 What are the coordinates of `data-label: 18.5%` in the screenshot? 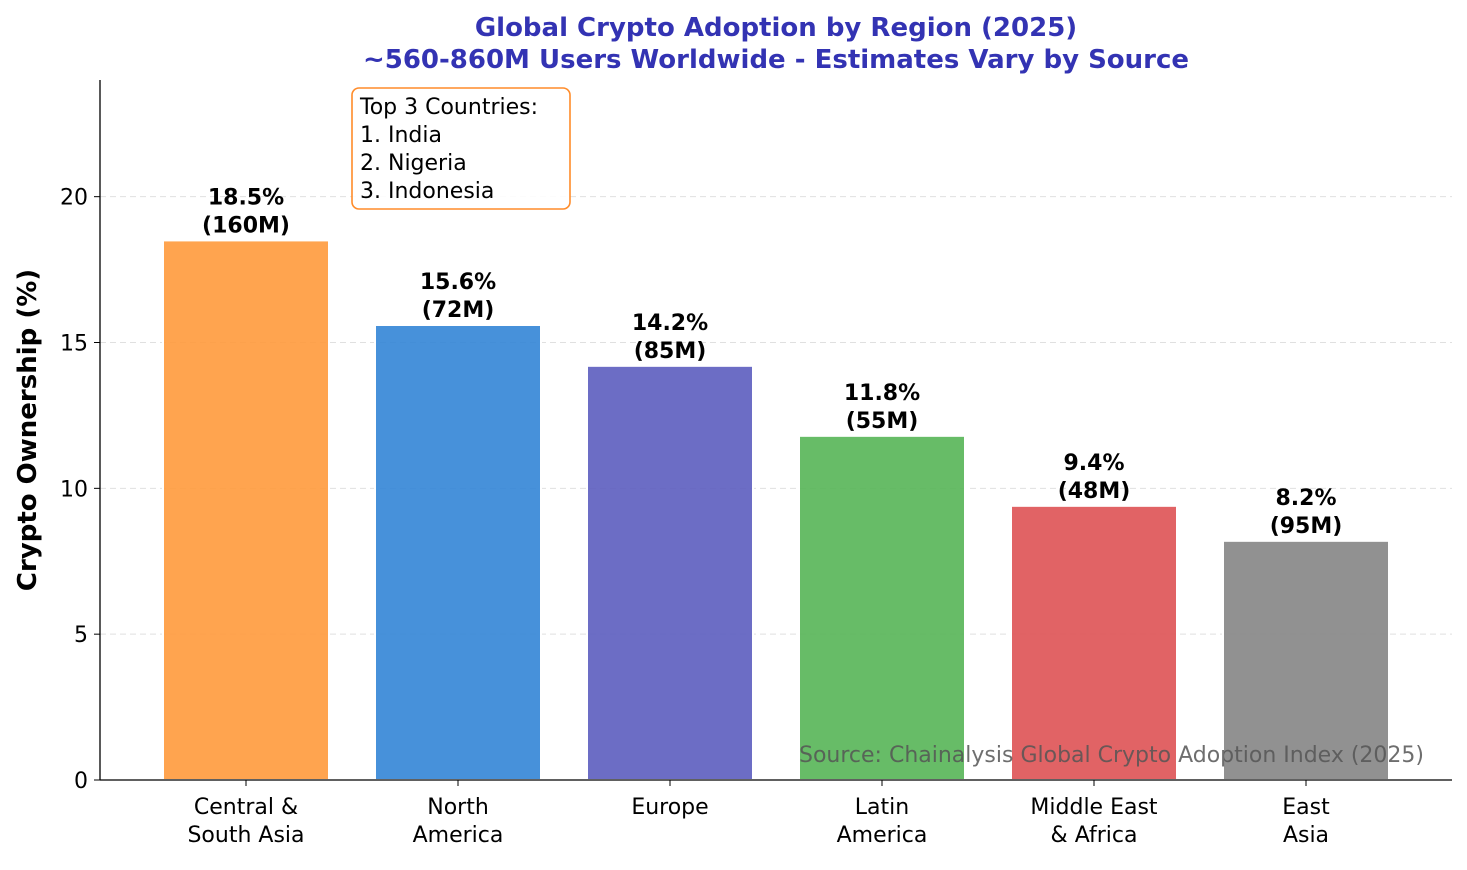 It's located at (246, 197).